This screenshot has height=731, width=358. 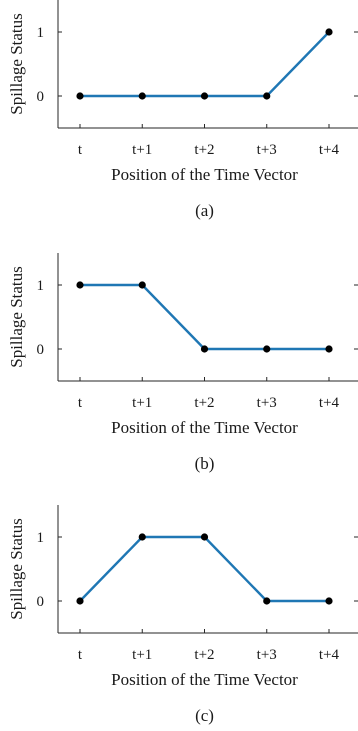 What do you see at coordinates (204, 715) in the screenshot?
I see `panel-label: (c)` at bounding box center [204, 715].